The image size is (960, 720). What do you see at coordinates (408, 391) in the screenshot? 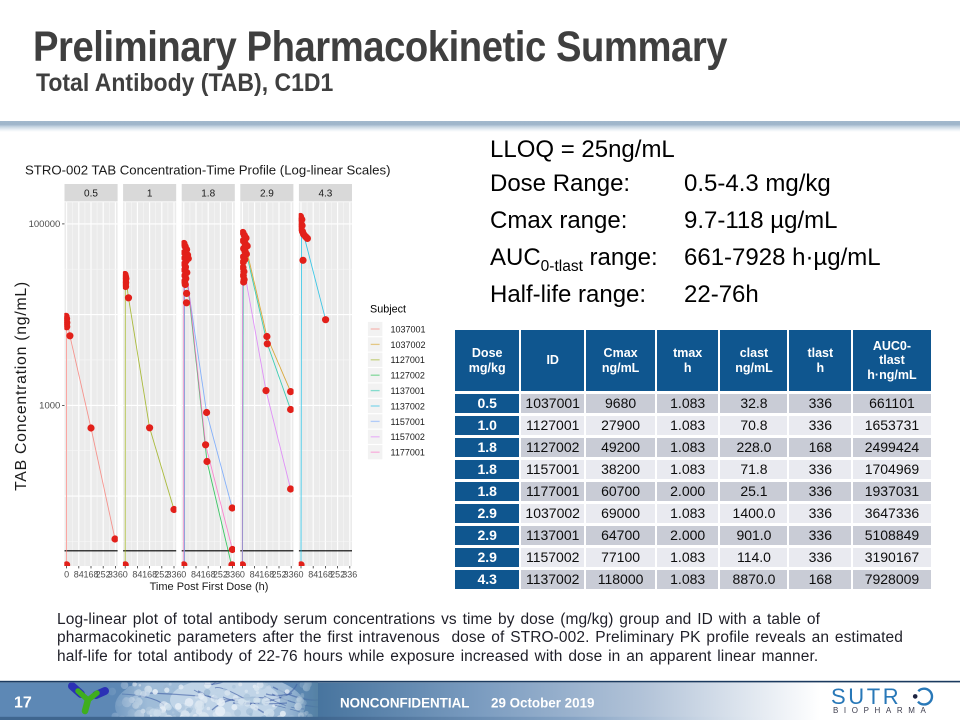
I see `svg-text: 1137001` at bounding box center [408, 391].